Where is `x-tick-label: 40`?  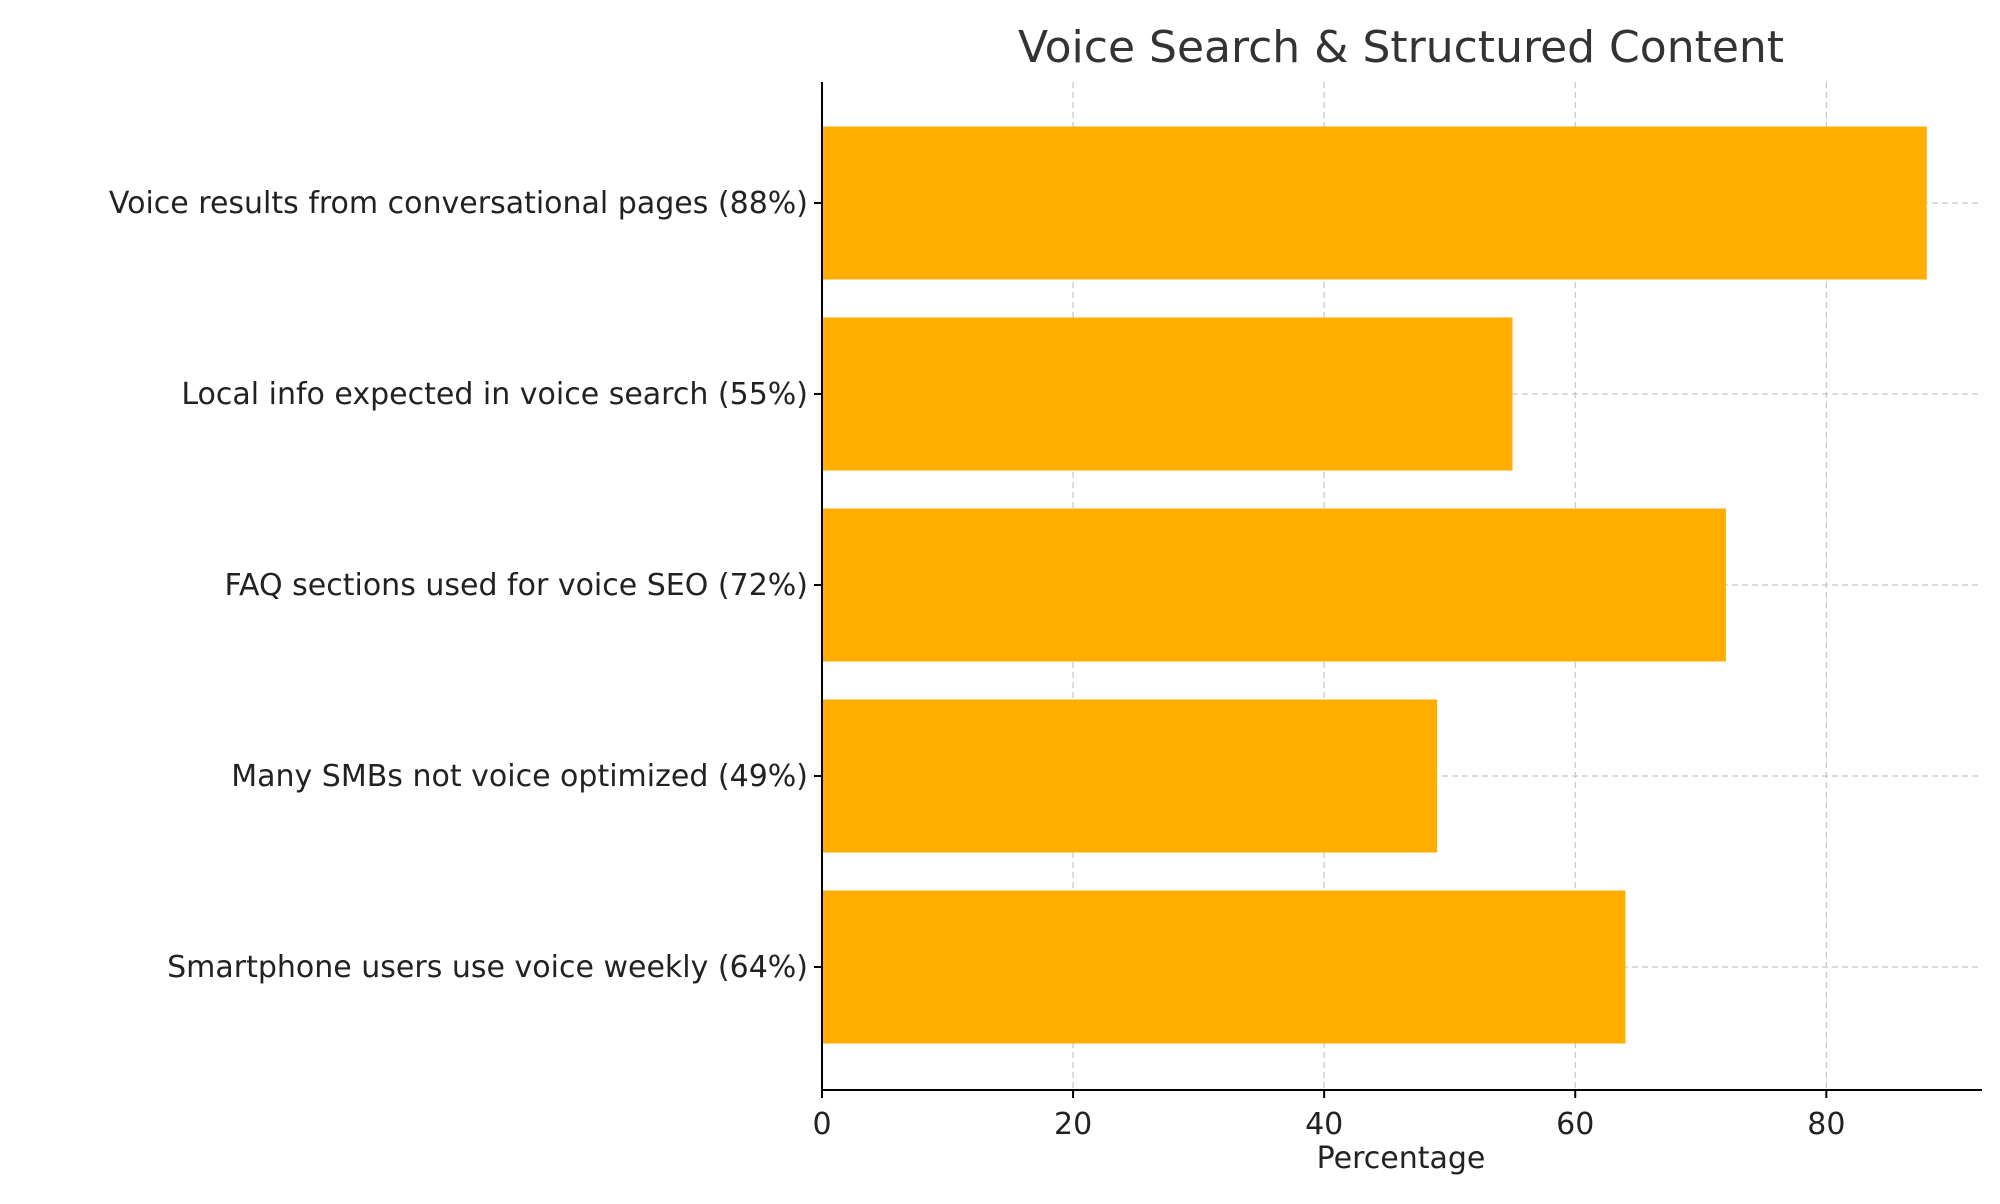
x-tick-label: 40 is located at coordinates (1324, 1124).